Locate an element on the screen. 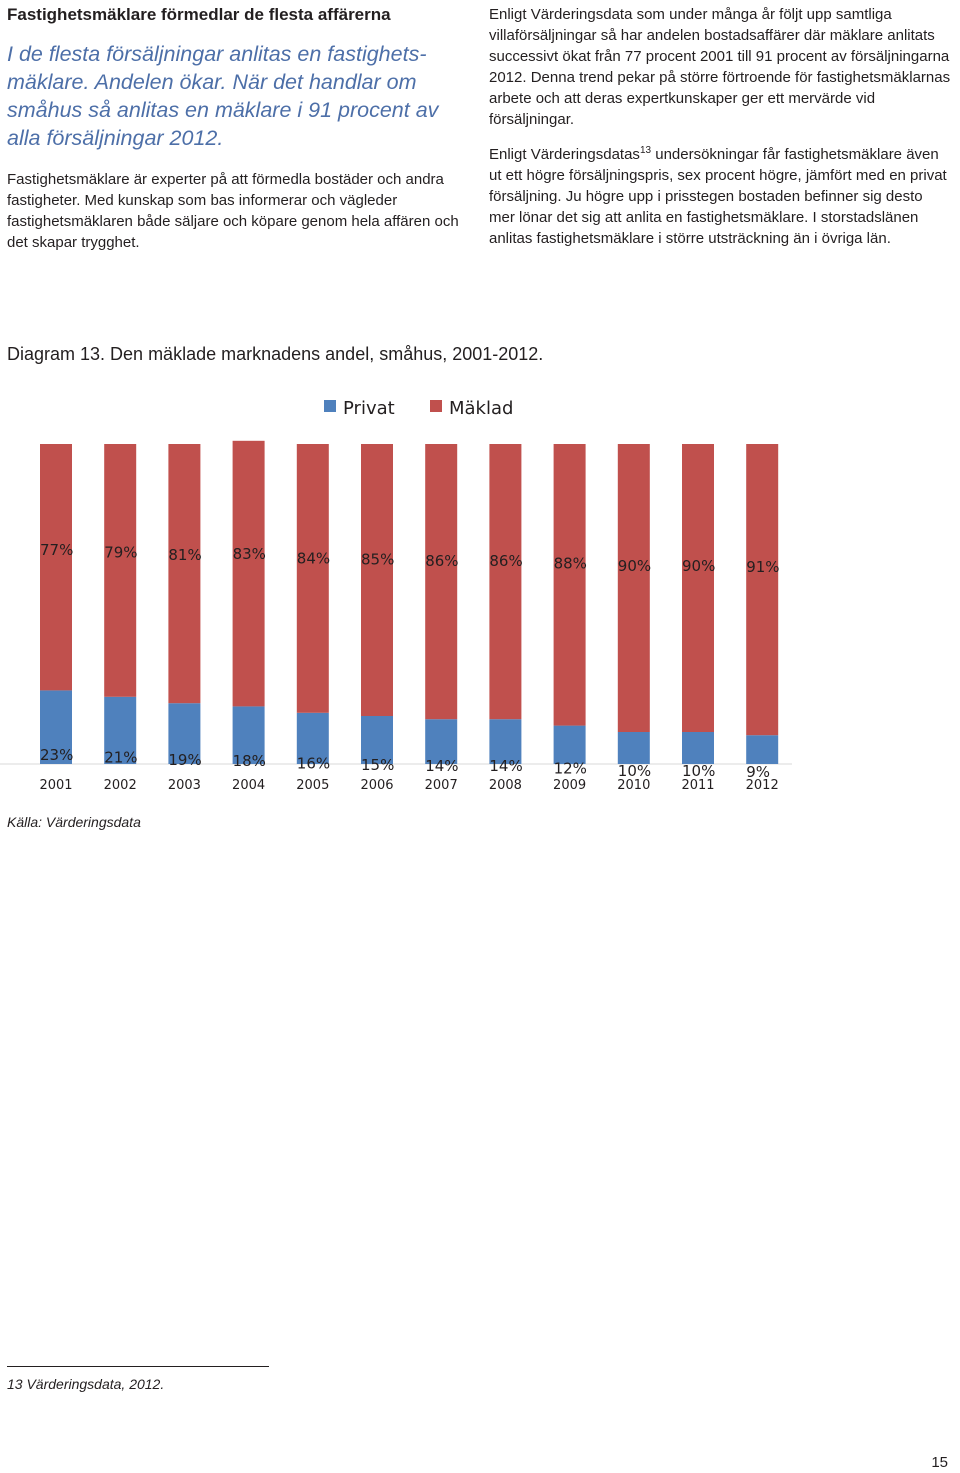  x-tick-label-2009: 2009 is located at coordinates (569, 785).